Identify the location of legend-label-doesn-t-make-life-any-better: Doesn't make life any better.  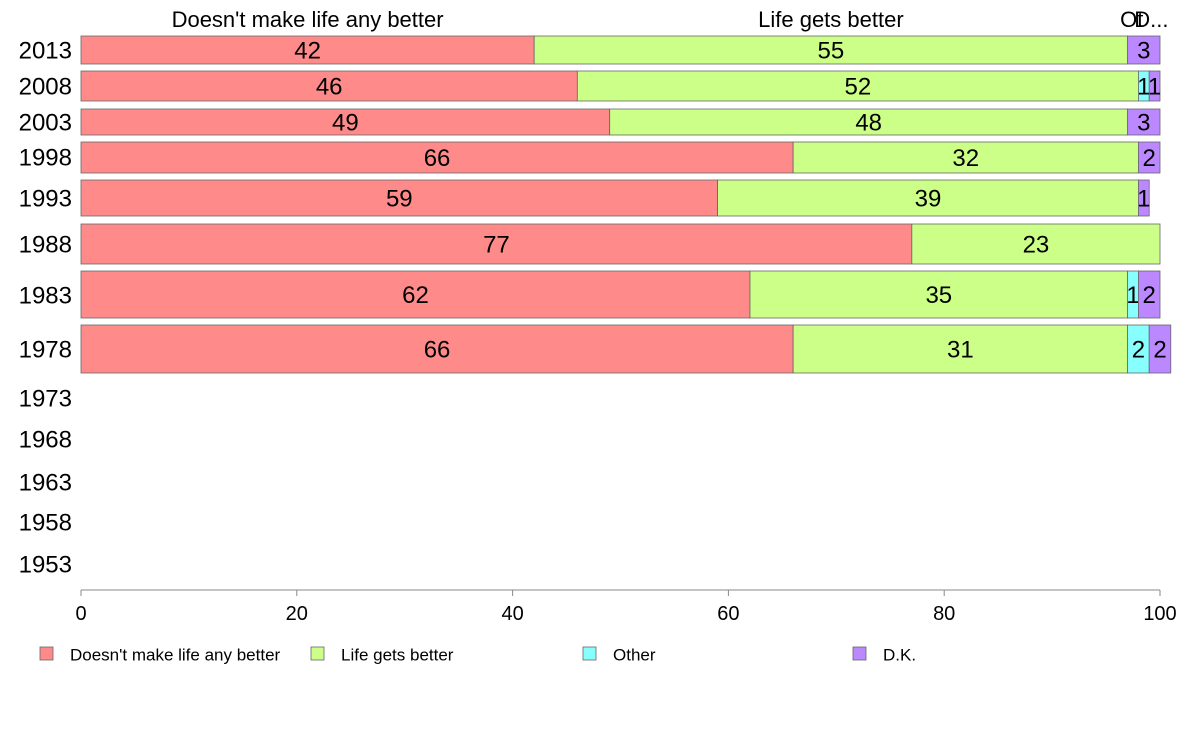
(175, 655).